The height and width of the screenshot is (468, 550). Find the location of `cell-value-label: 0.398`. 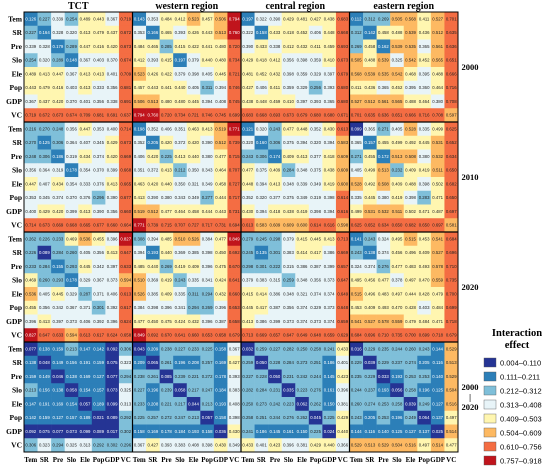

cell-value-label: 0.398 is located at coordinates (234, 417).